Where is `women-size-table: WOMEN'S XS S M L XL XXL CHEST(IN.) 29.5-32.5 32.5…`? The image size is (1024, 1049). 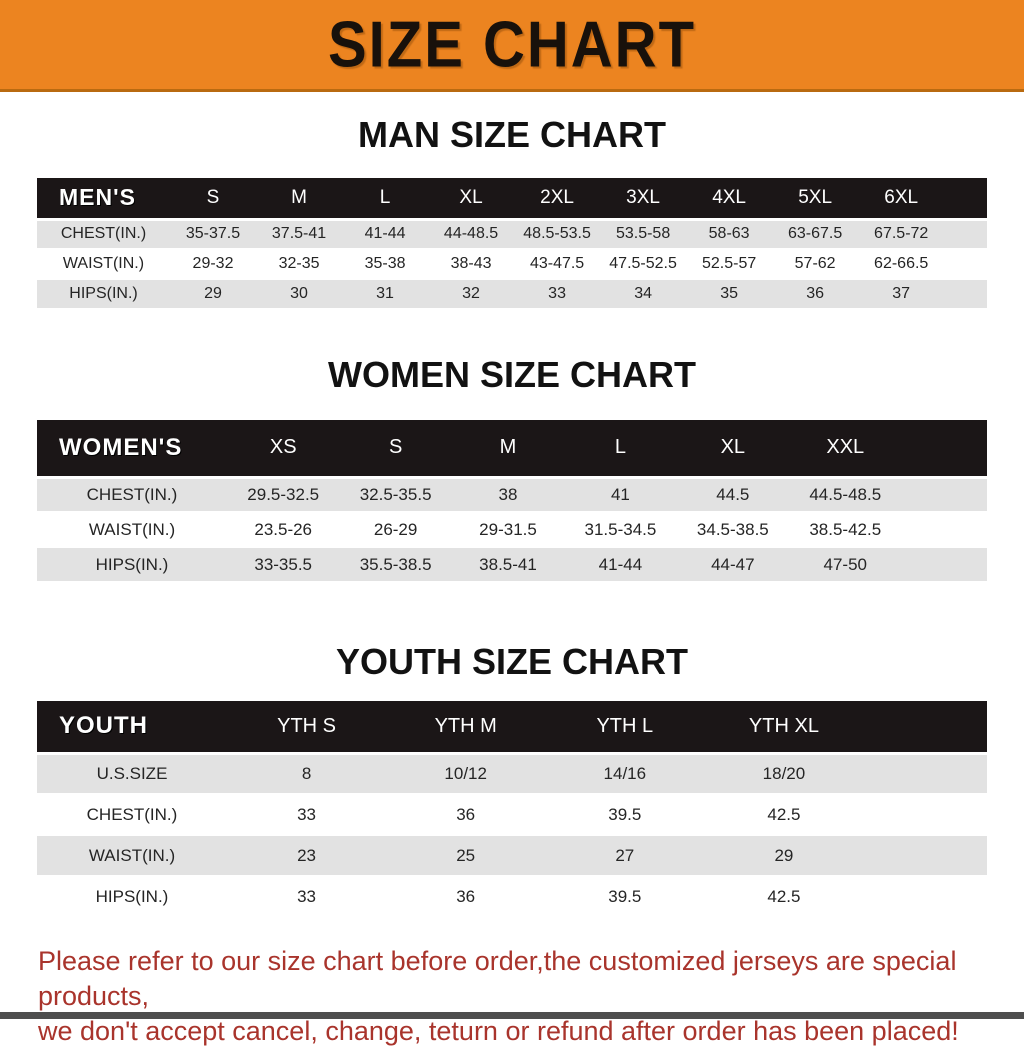 women-size-table: WOMEN'S XS S M L XL XXL CHEST(IN.) 29.5-32.5 32.5… is located at coordinates (512, 501).